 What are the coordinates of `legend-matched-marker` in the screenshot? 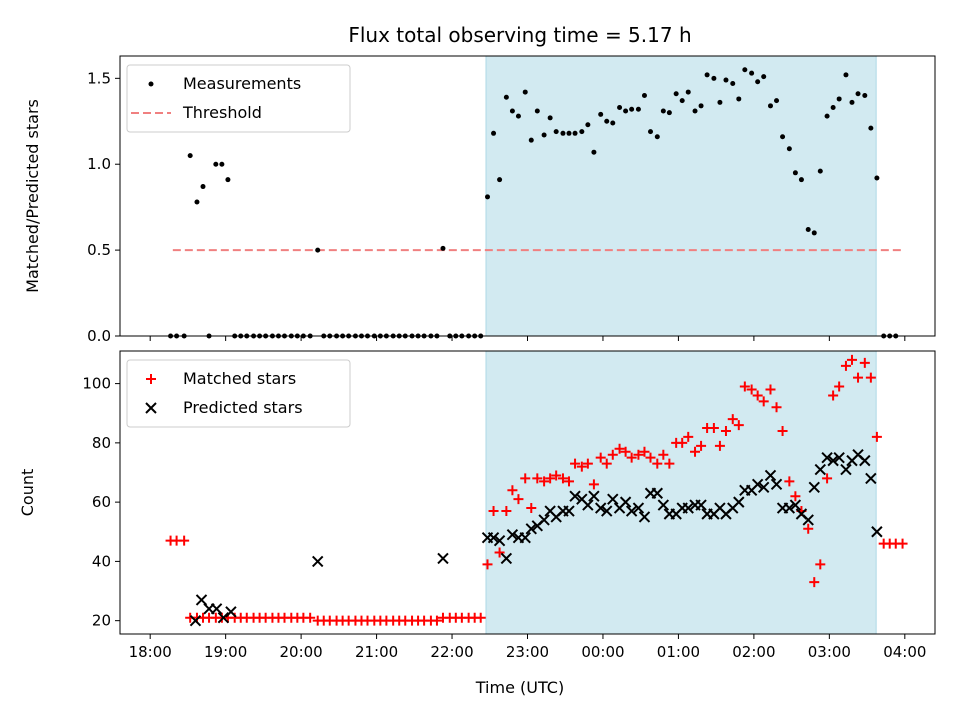 It's located at (151, 379).